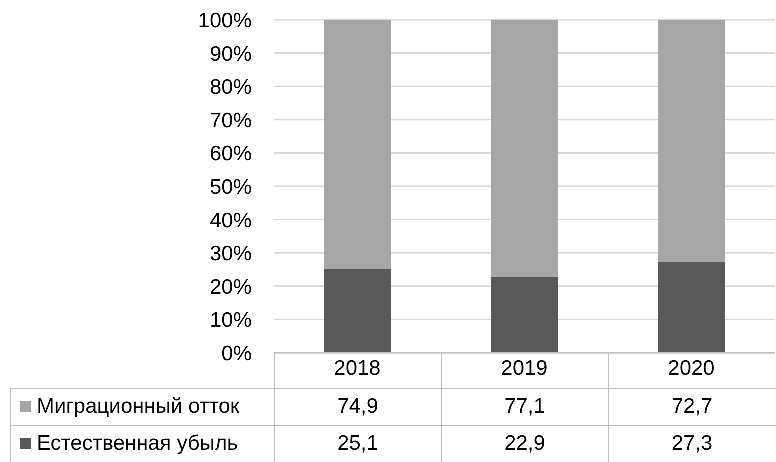  I want to click on y-tick-label: 30%, so click(231, 254).